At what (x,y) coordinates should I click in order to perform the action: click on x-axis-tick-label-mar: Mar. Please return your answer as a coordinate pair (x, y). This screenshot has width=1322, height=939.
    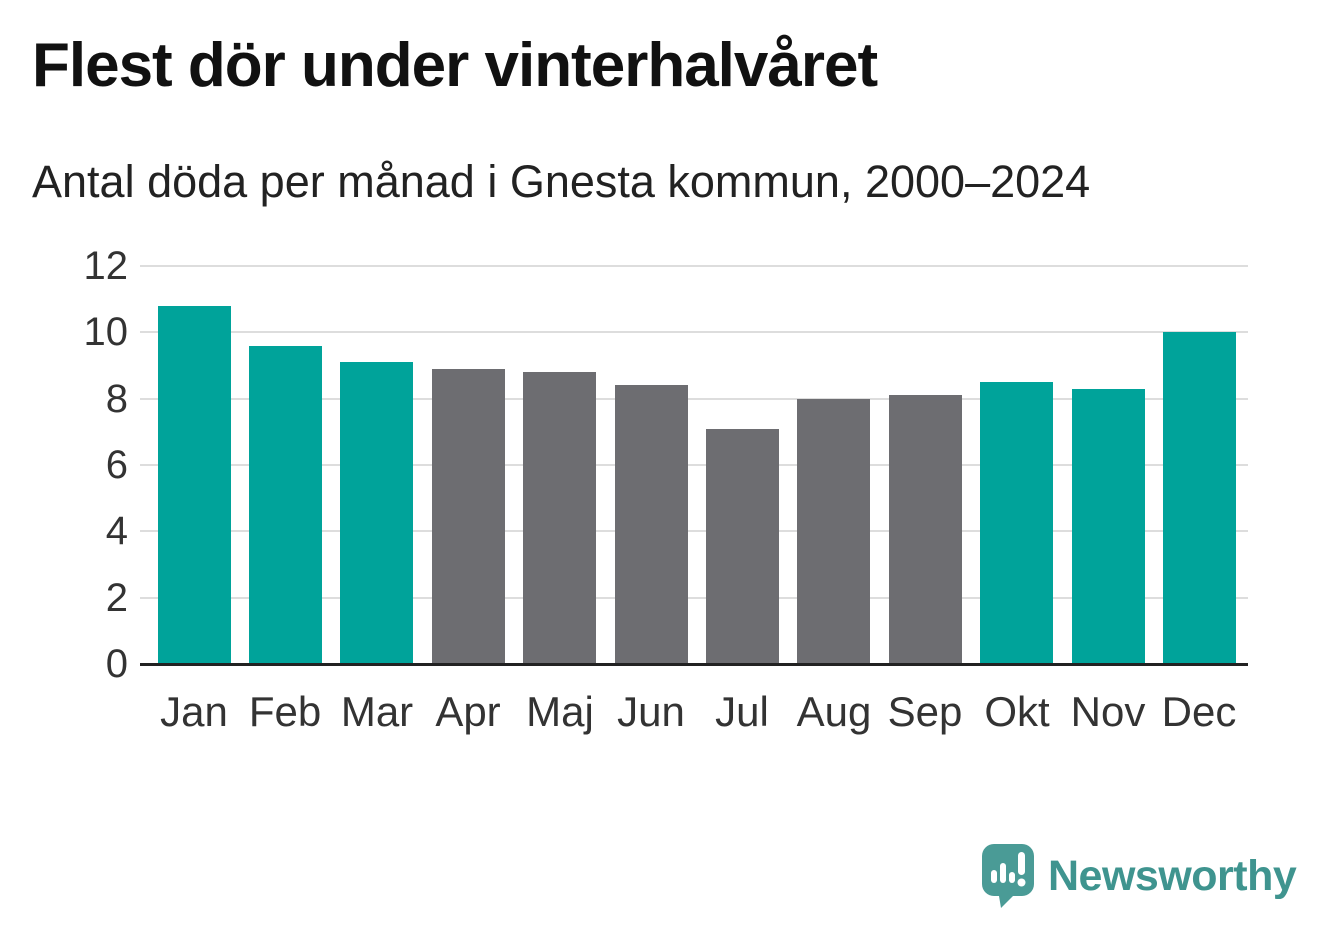
    Looking at the image, I should click on (377, 711).